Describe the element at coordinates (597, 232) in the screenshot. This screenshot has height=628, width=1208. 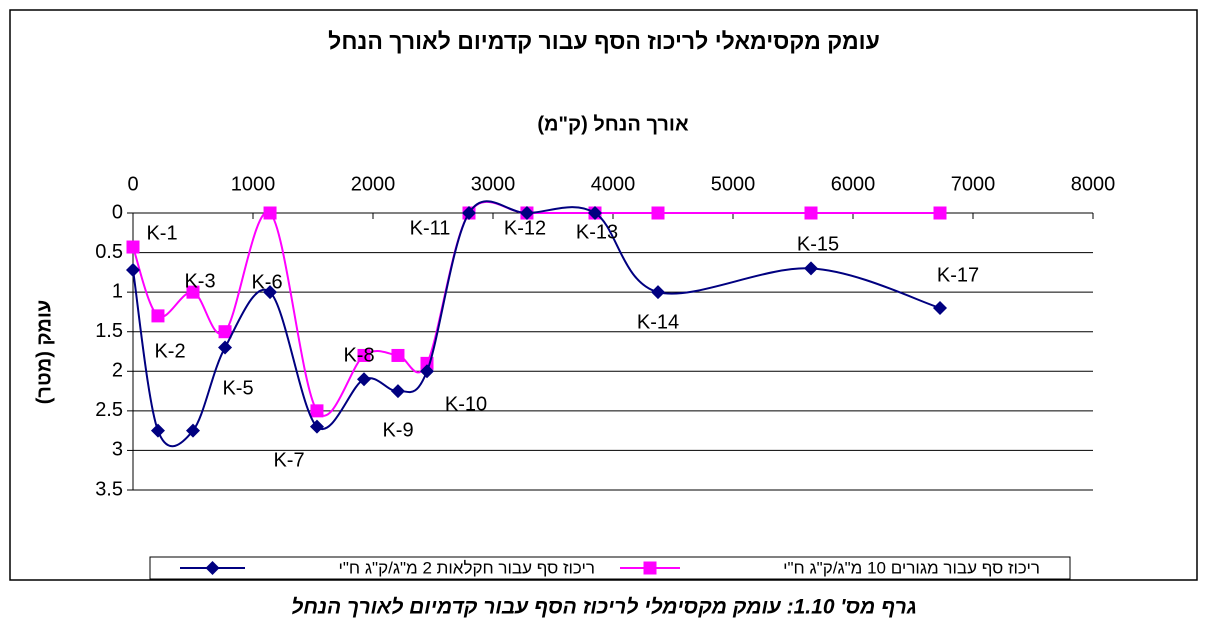
I see `point-label: K-13` at that location.